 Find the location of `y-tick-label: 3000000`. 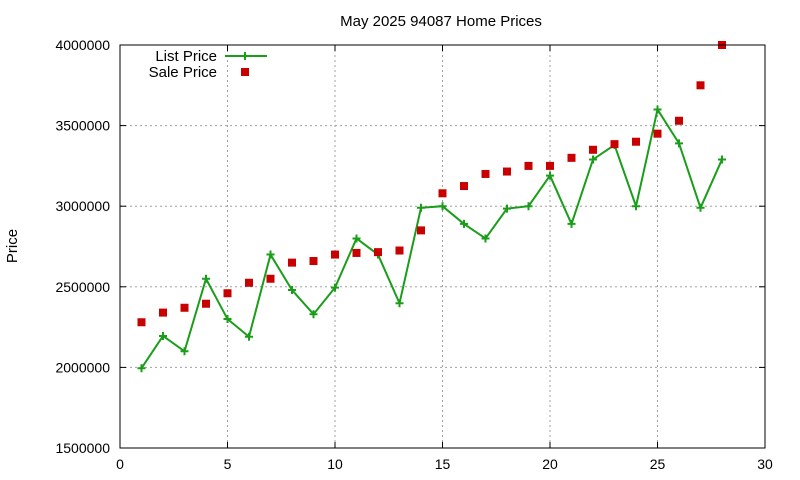

y-tick-label: 3000000 is located at coordinates (82, 206).